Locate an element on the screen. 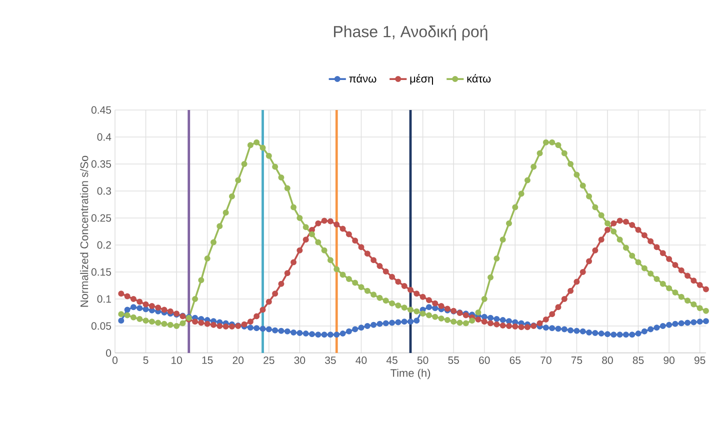 The width and height of the screenshot is (722, 432). y-axis-title: Normalized Concentration s/So is located at coordinates (84, 231).